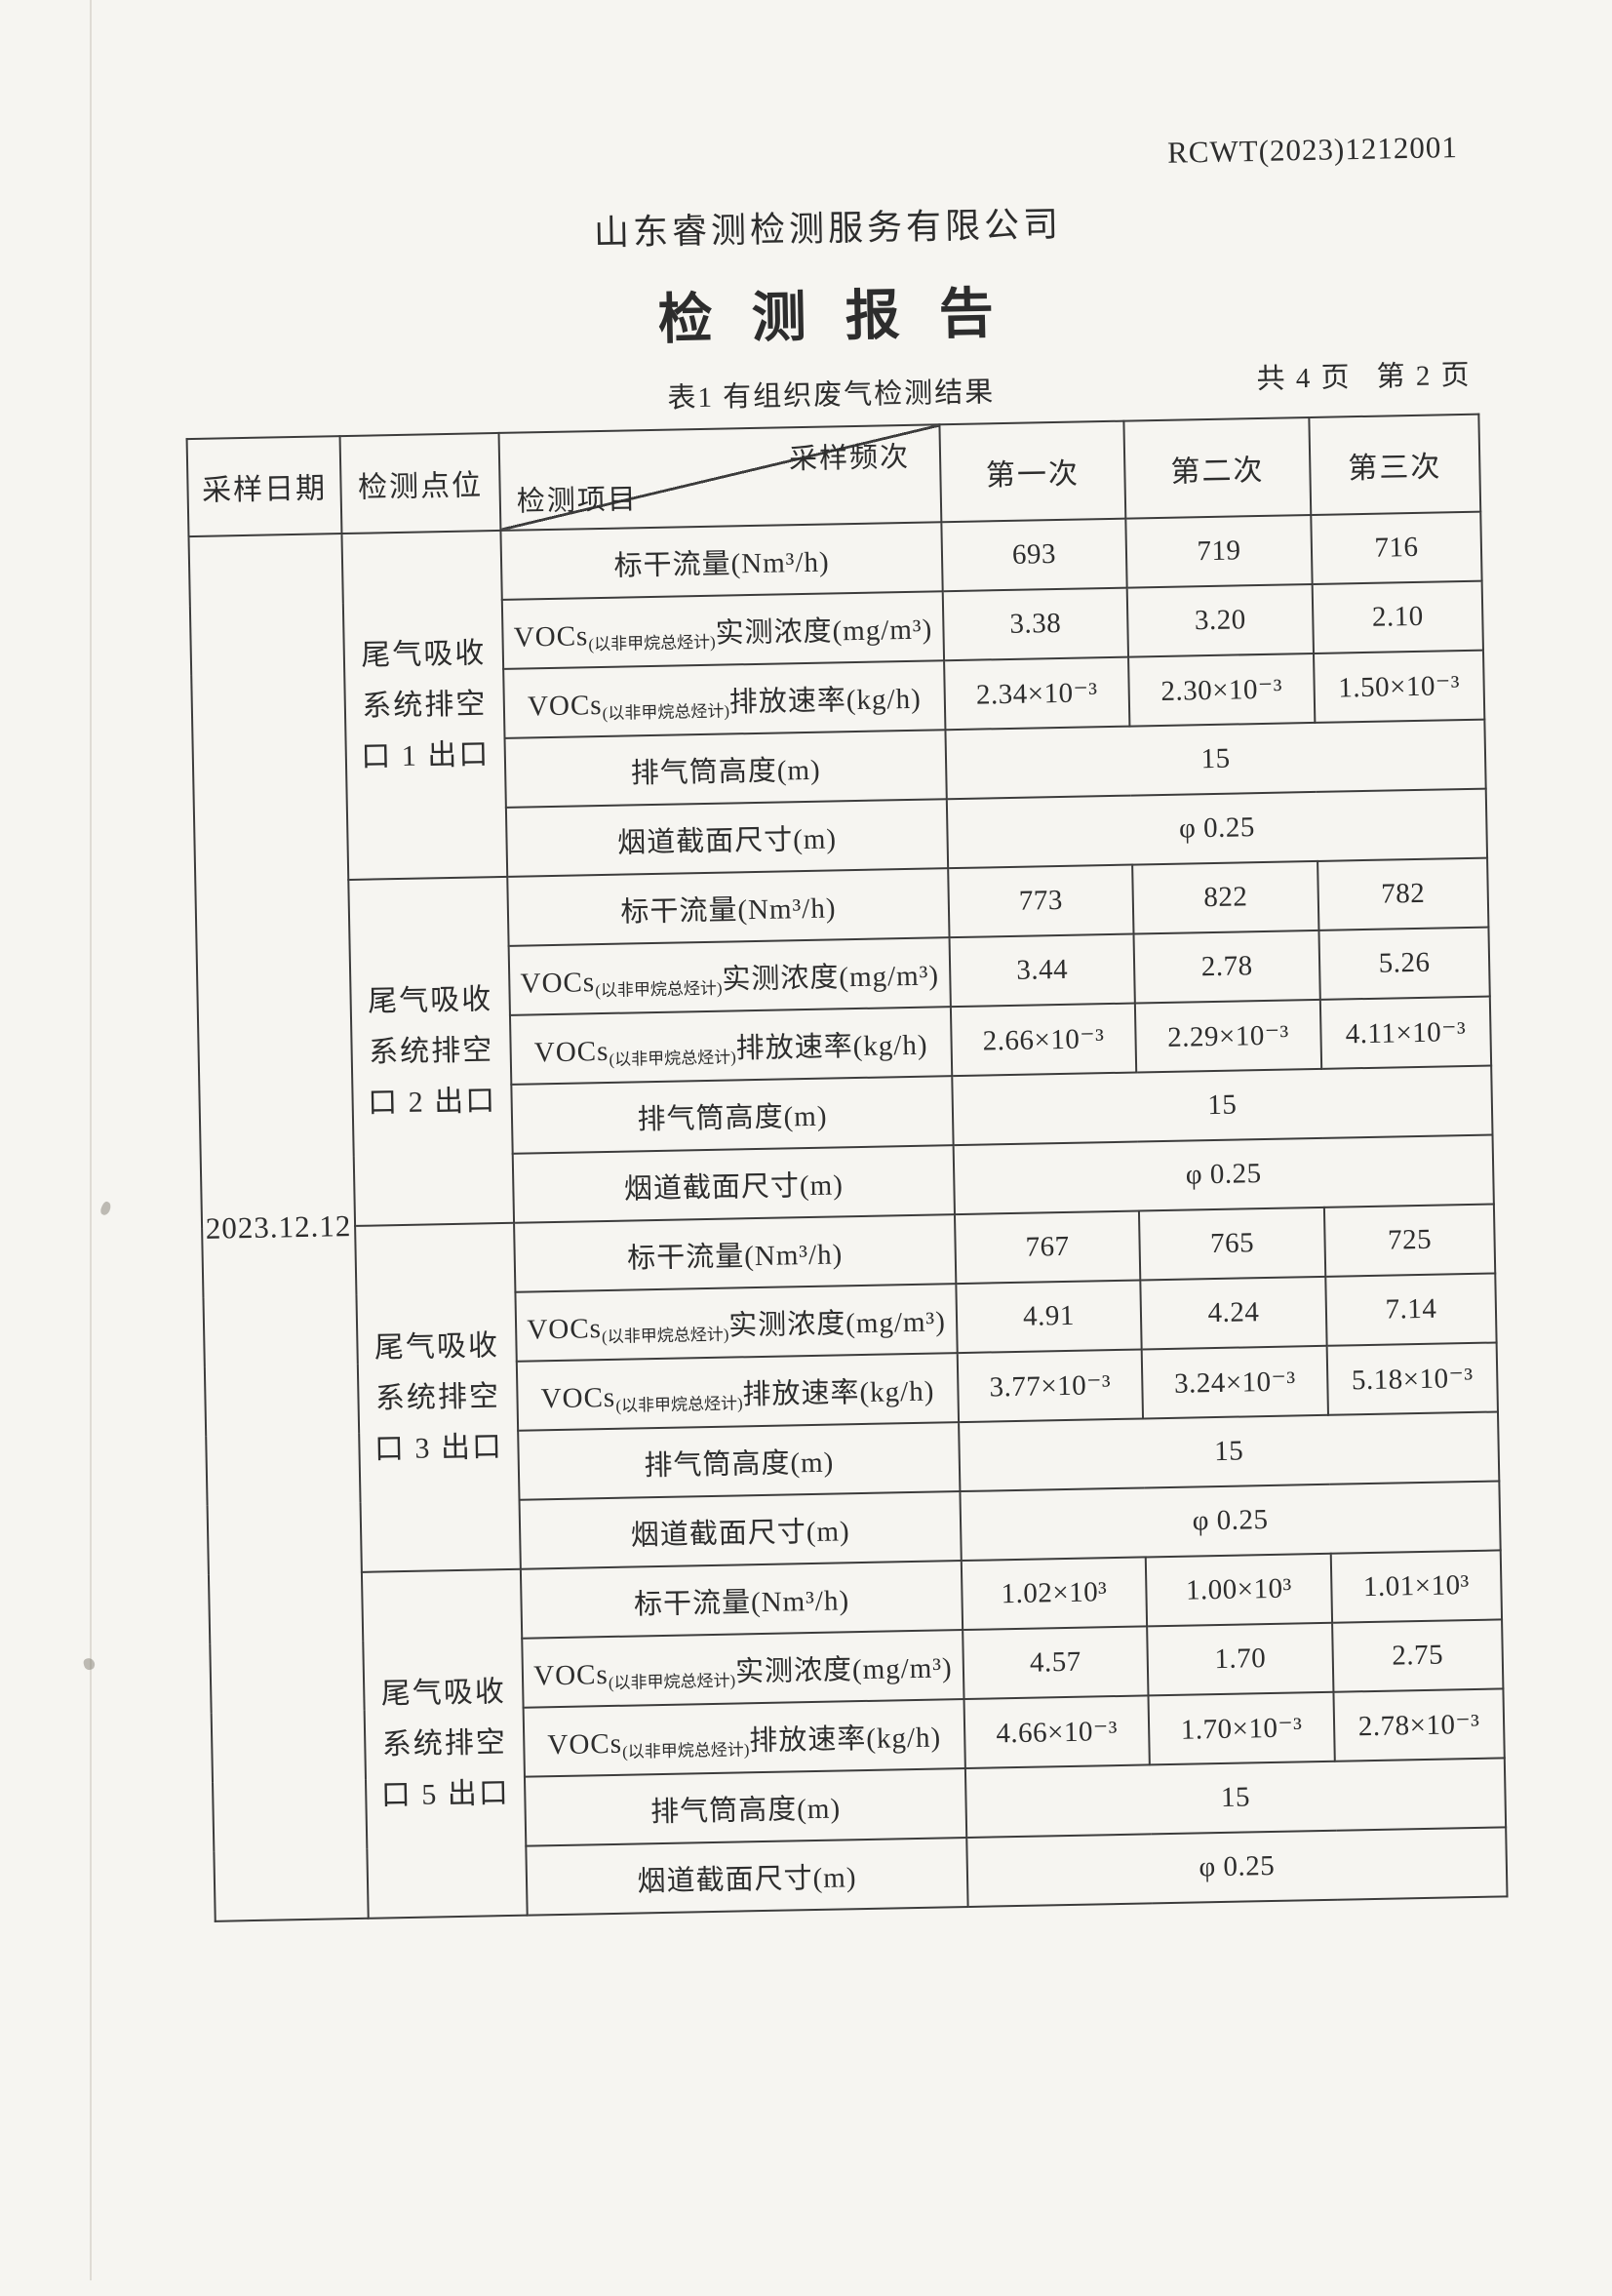  I want to click on document-header: 山东睿测检测服务有限公司 检 测 报 告, so click(829, 276).